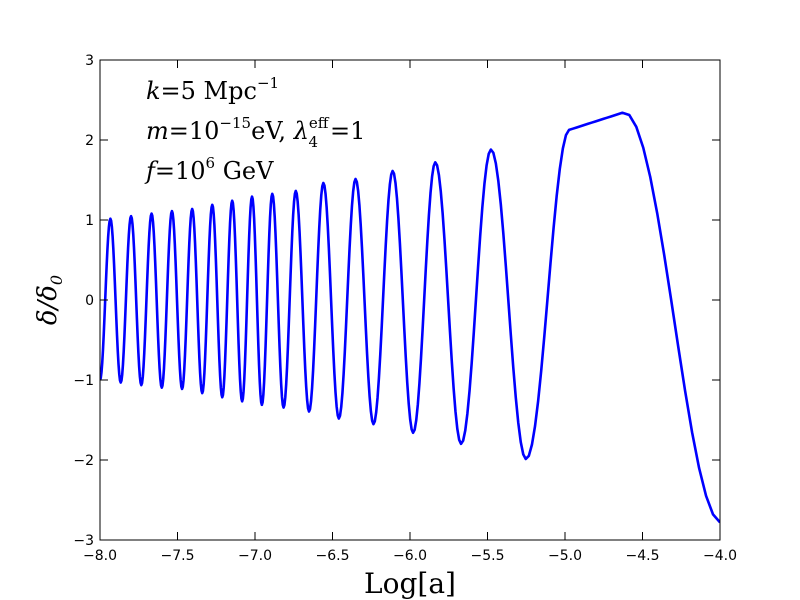 The image size is (800, 600). Describe the element at coordinates (89, 301) in the screenshot. I see `y-tick-label: 0` at that location.